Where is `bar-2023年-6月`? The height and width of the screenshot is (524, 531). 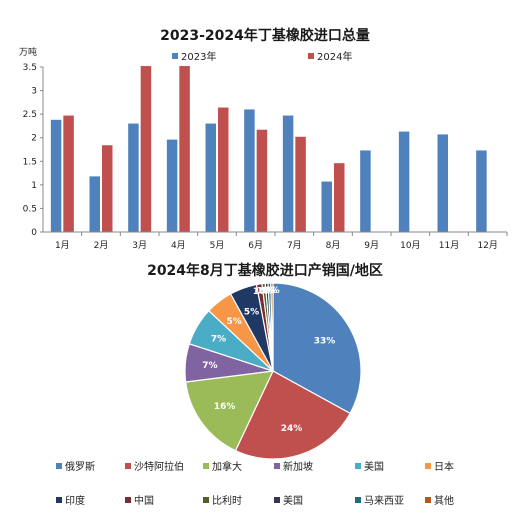
bar-2023年-6月 is located at coordinates (249, 170).